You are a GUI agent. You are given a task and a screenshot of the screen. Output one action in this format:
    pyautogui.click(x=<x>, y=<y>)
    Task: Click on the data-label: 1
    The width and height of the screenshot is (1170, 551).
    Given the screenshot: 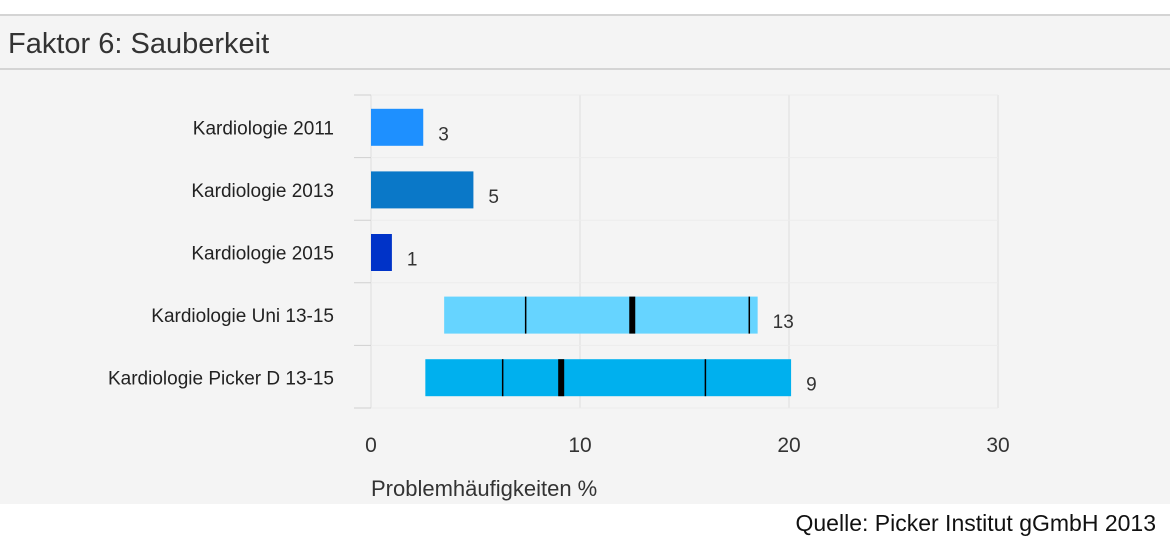 What is the action you would take?
    pyautogui.click(x=412, y=260)
    